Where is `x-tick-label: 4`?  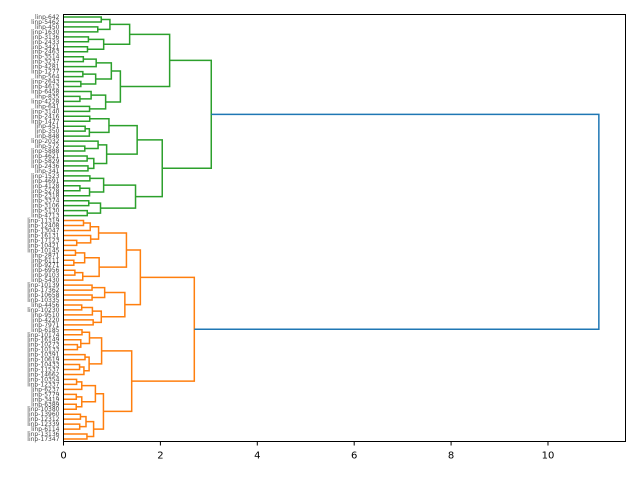
x-tick-label: 4 is located at coordinates (257, 456).